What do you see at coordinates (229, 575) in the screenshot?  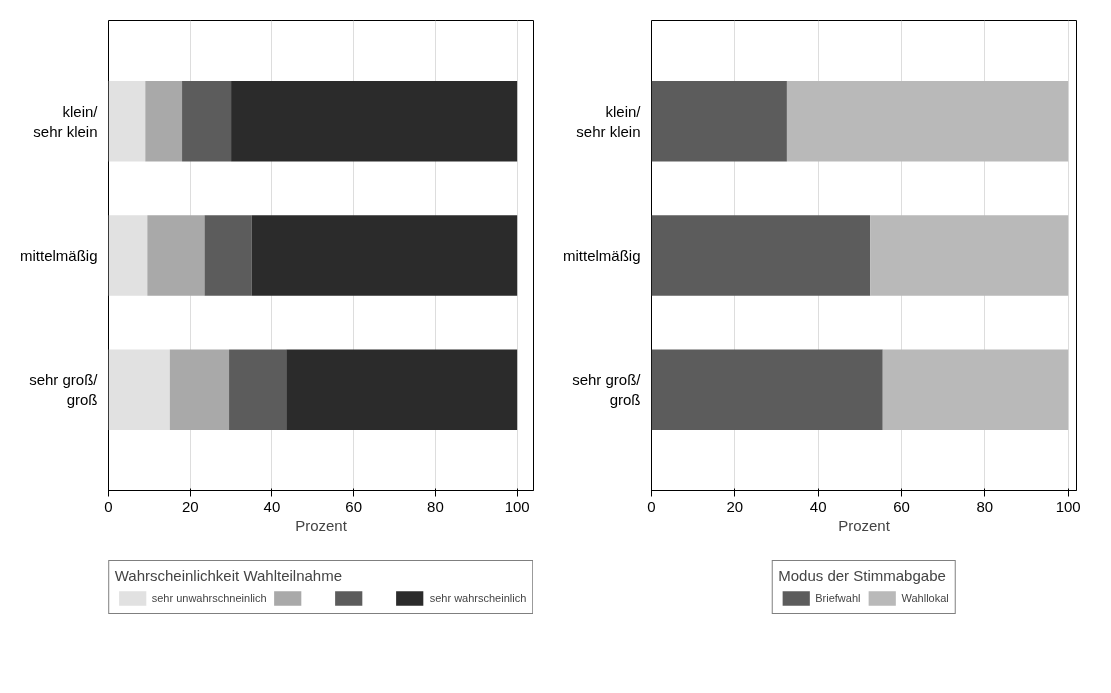 I see `legend-title: Wahrscheinlichkeit Wahlteilnahme` at bounding box center [229, 575].